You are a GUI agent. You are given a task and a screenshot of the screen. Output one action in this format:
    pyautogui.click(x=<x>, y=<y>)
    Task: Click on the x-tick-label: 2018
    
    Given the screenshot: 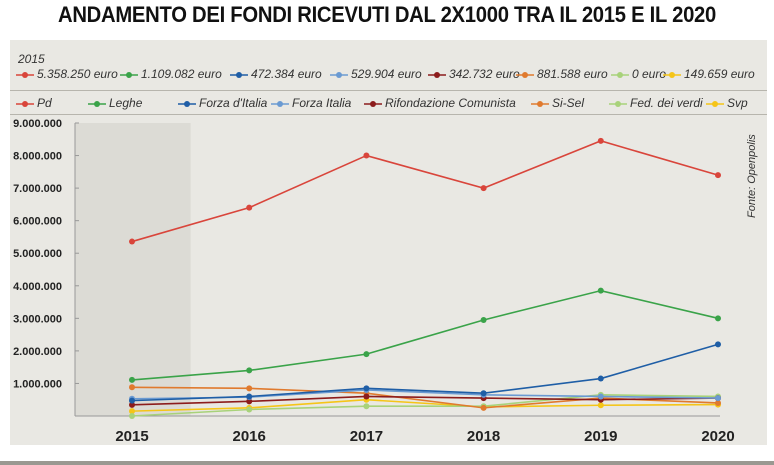 What is the action you would take?
    pyautogui.click(x=483, y=436)
    